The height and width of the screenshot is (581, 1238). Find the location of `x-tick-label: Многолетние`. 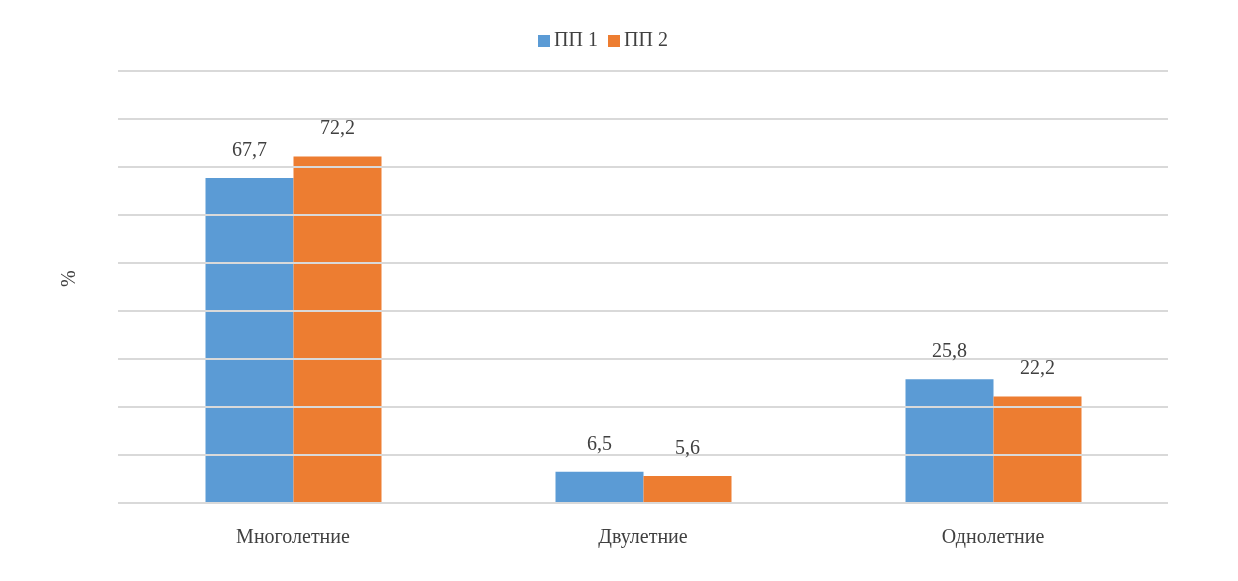

x-tick-label: Многолетние is located at coordinates (293, 536).